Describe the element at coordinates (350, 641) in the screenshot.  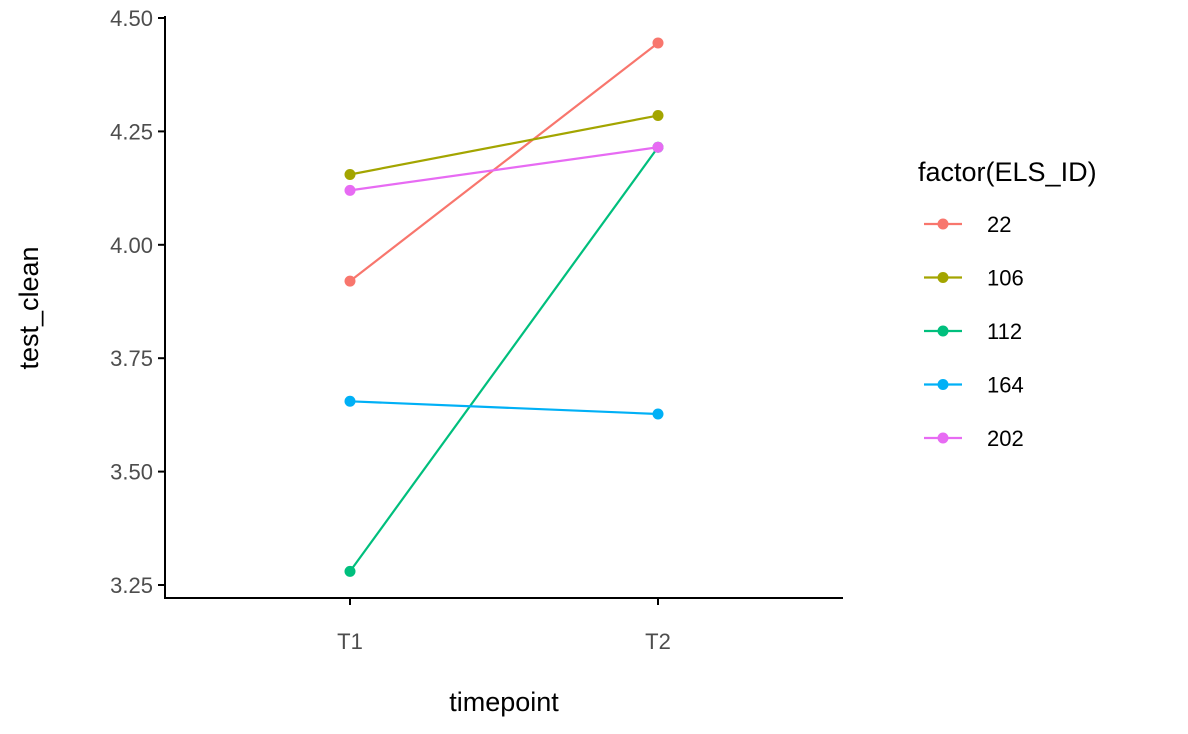
I see `x-tick-label: T1` at that location.